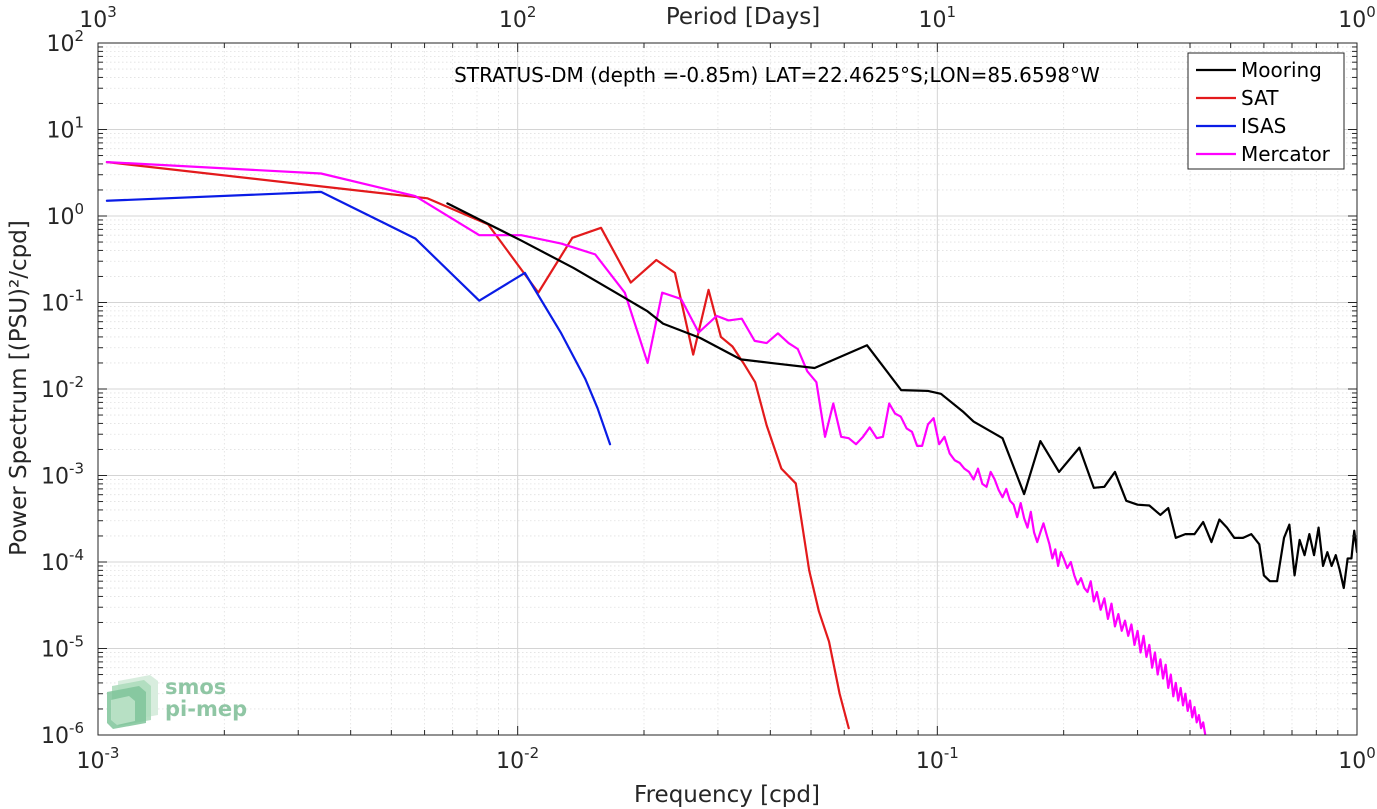 The height and width of the screenshot is (809, 1377). What do you see at coordinates (1286, 154) in the screenshot?
I see `legend-label-mercator: Mercator` at bounding box center [1286, 154].